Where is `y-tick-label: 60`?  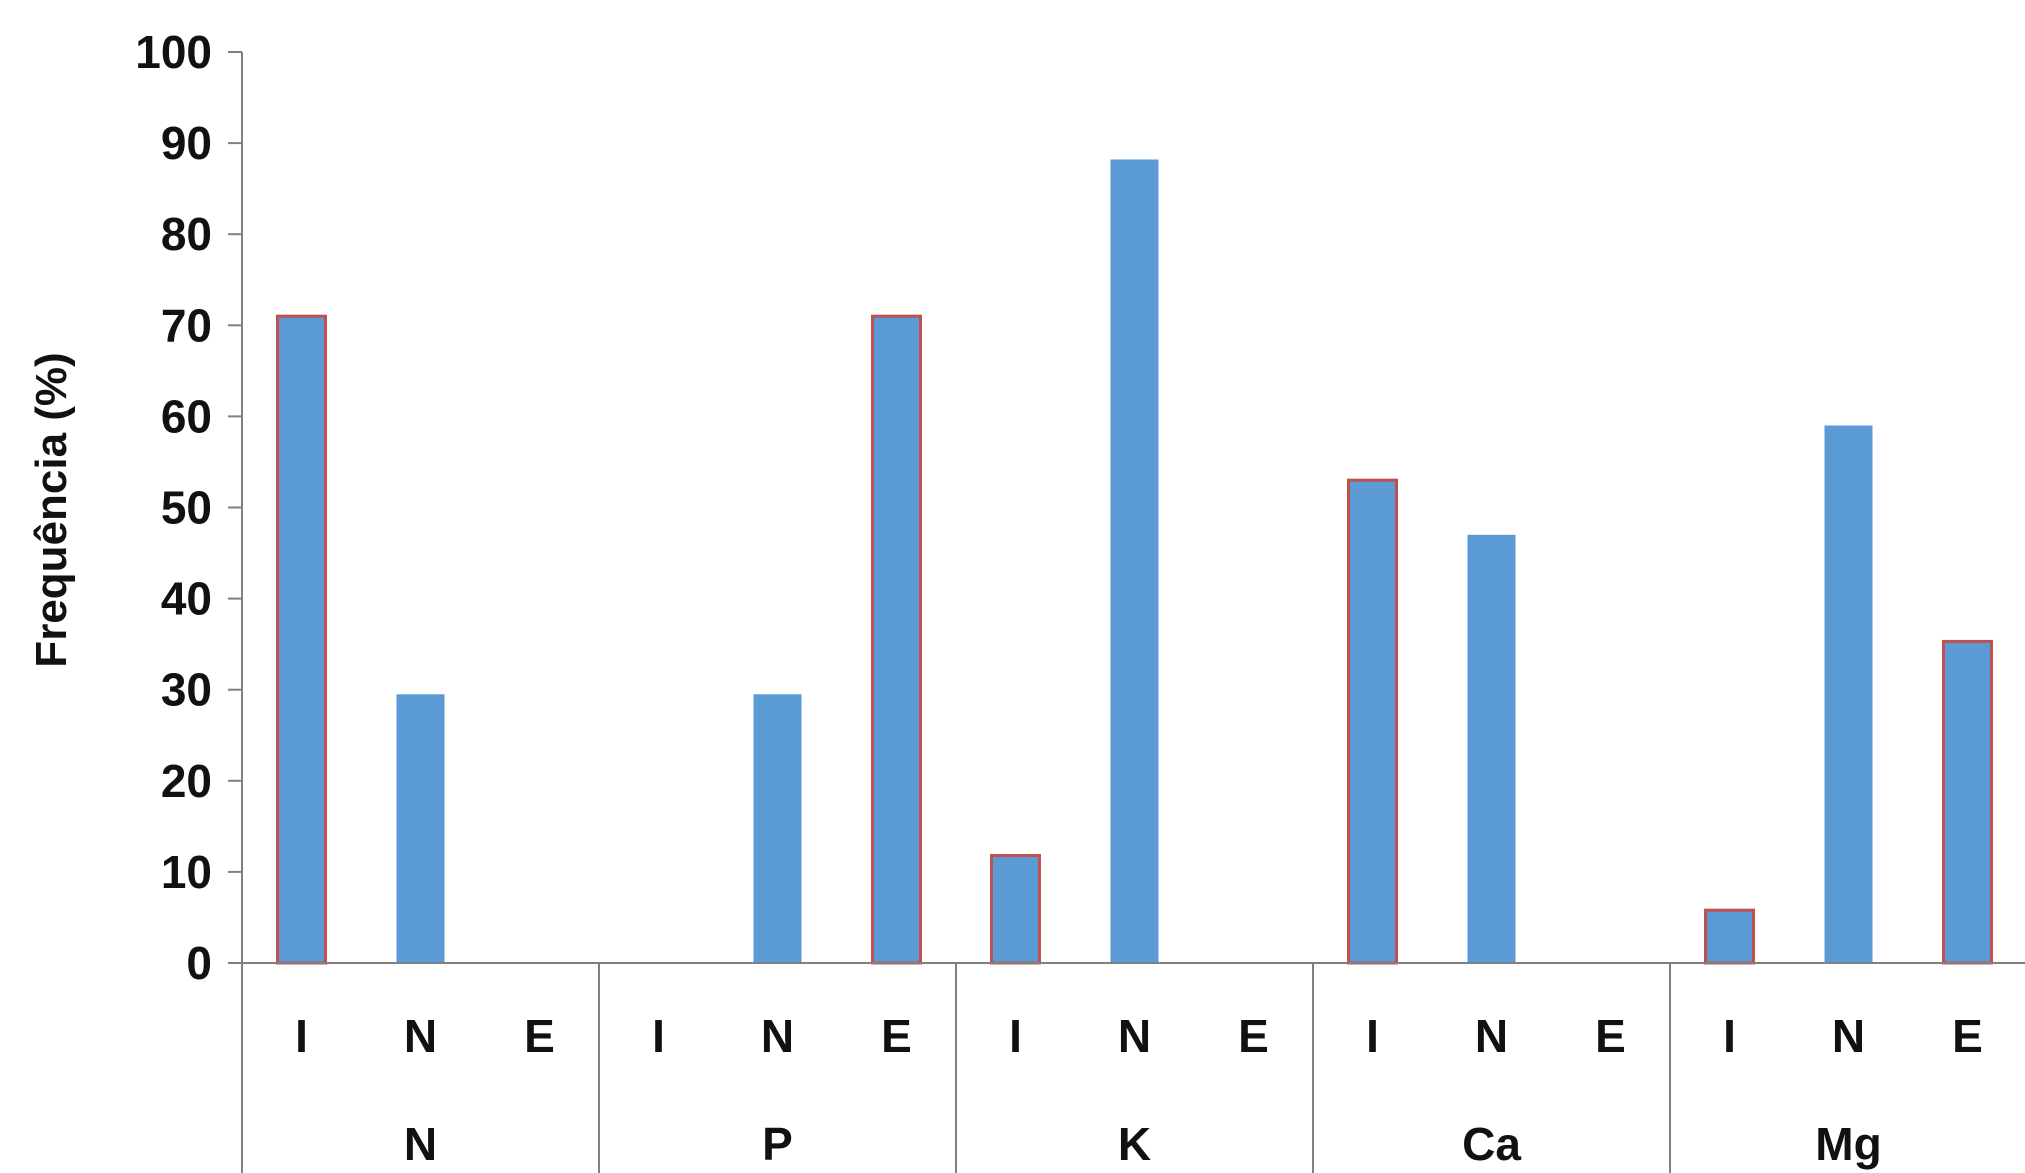
y-tick-label: 60 is located at coordinates (186, 416).